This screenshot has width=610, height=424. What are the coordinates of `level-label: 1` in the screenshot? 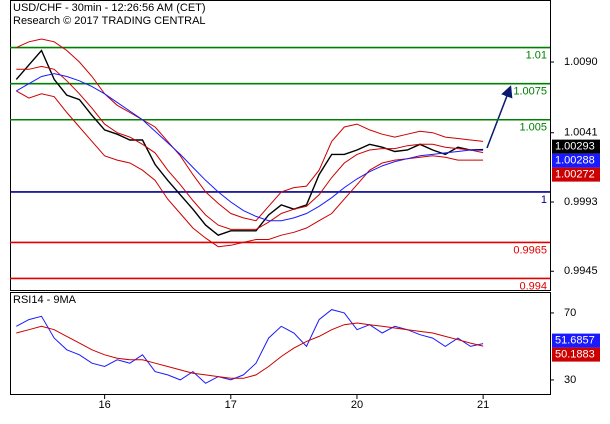 It's located at (544, 200).